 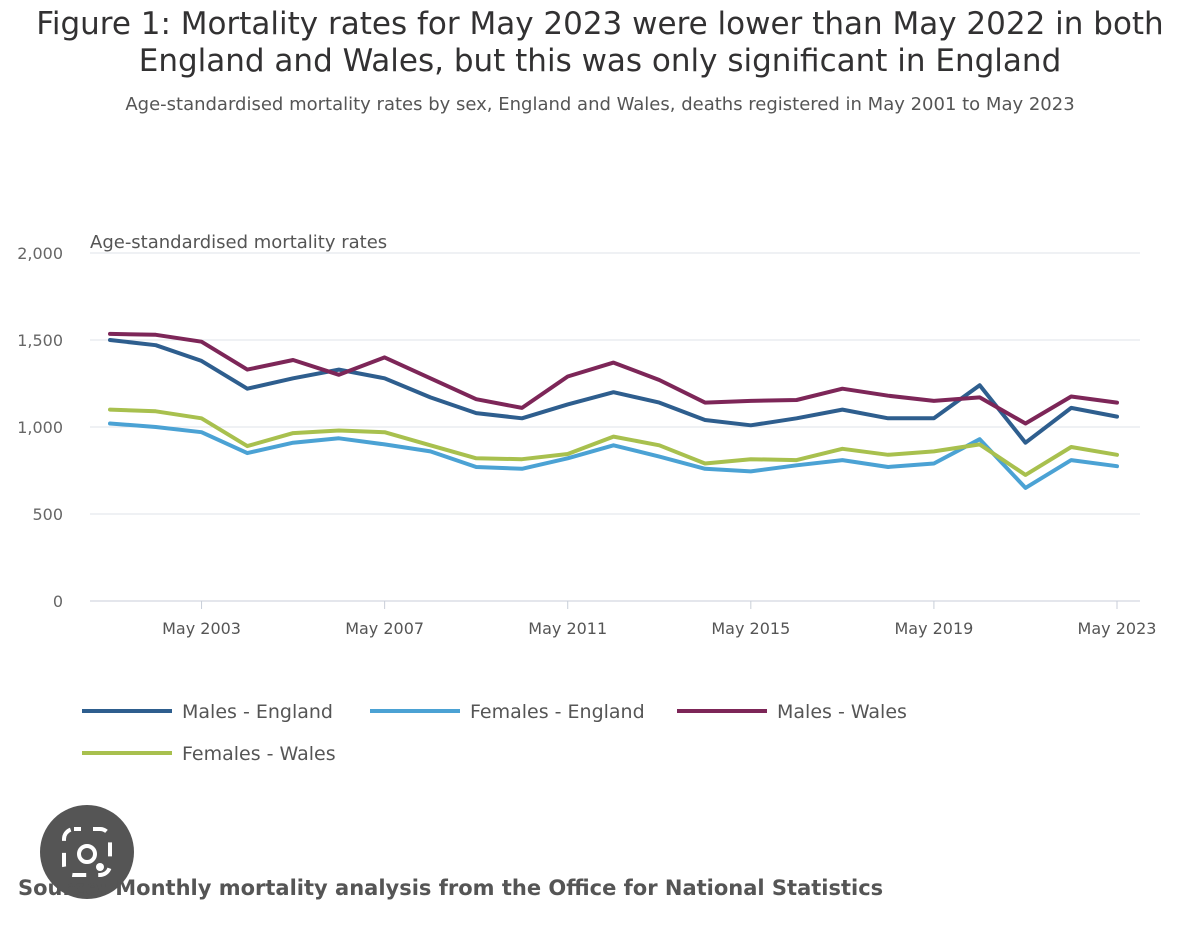 I want to click on x-tick-label: May 2019, so click(x=933, y=628).